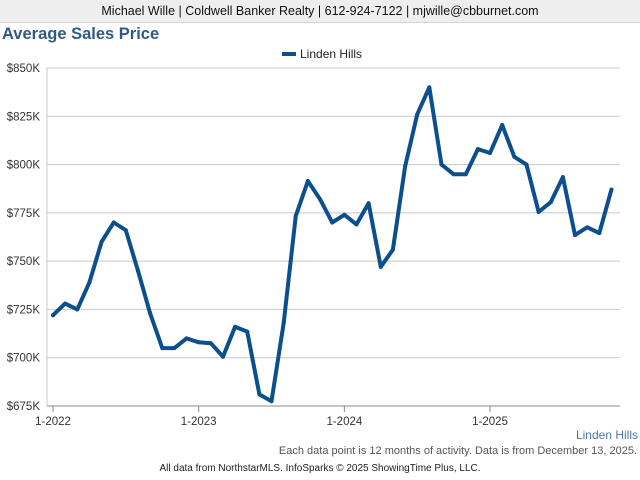 Image resolution: width=640 pixels, height=480 pixels. I want to click on x-tick-label: 1-2023, so click(199, 422).